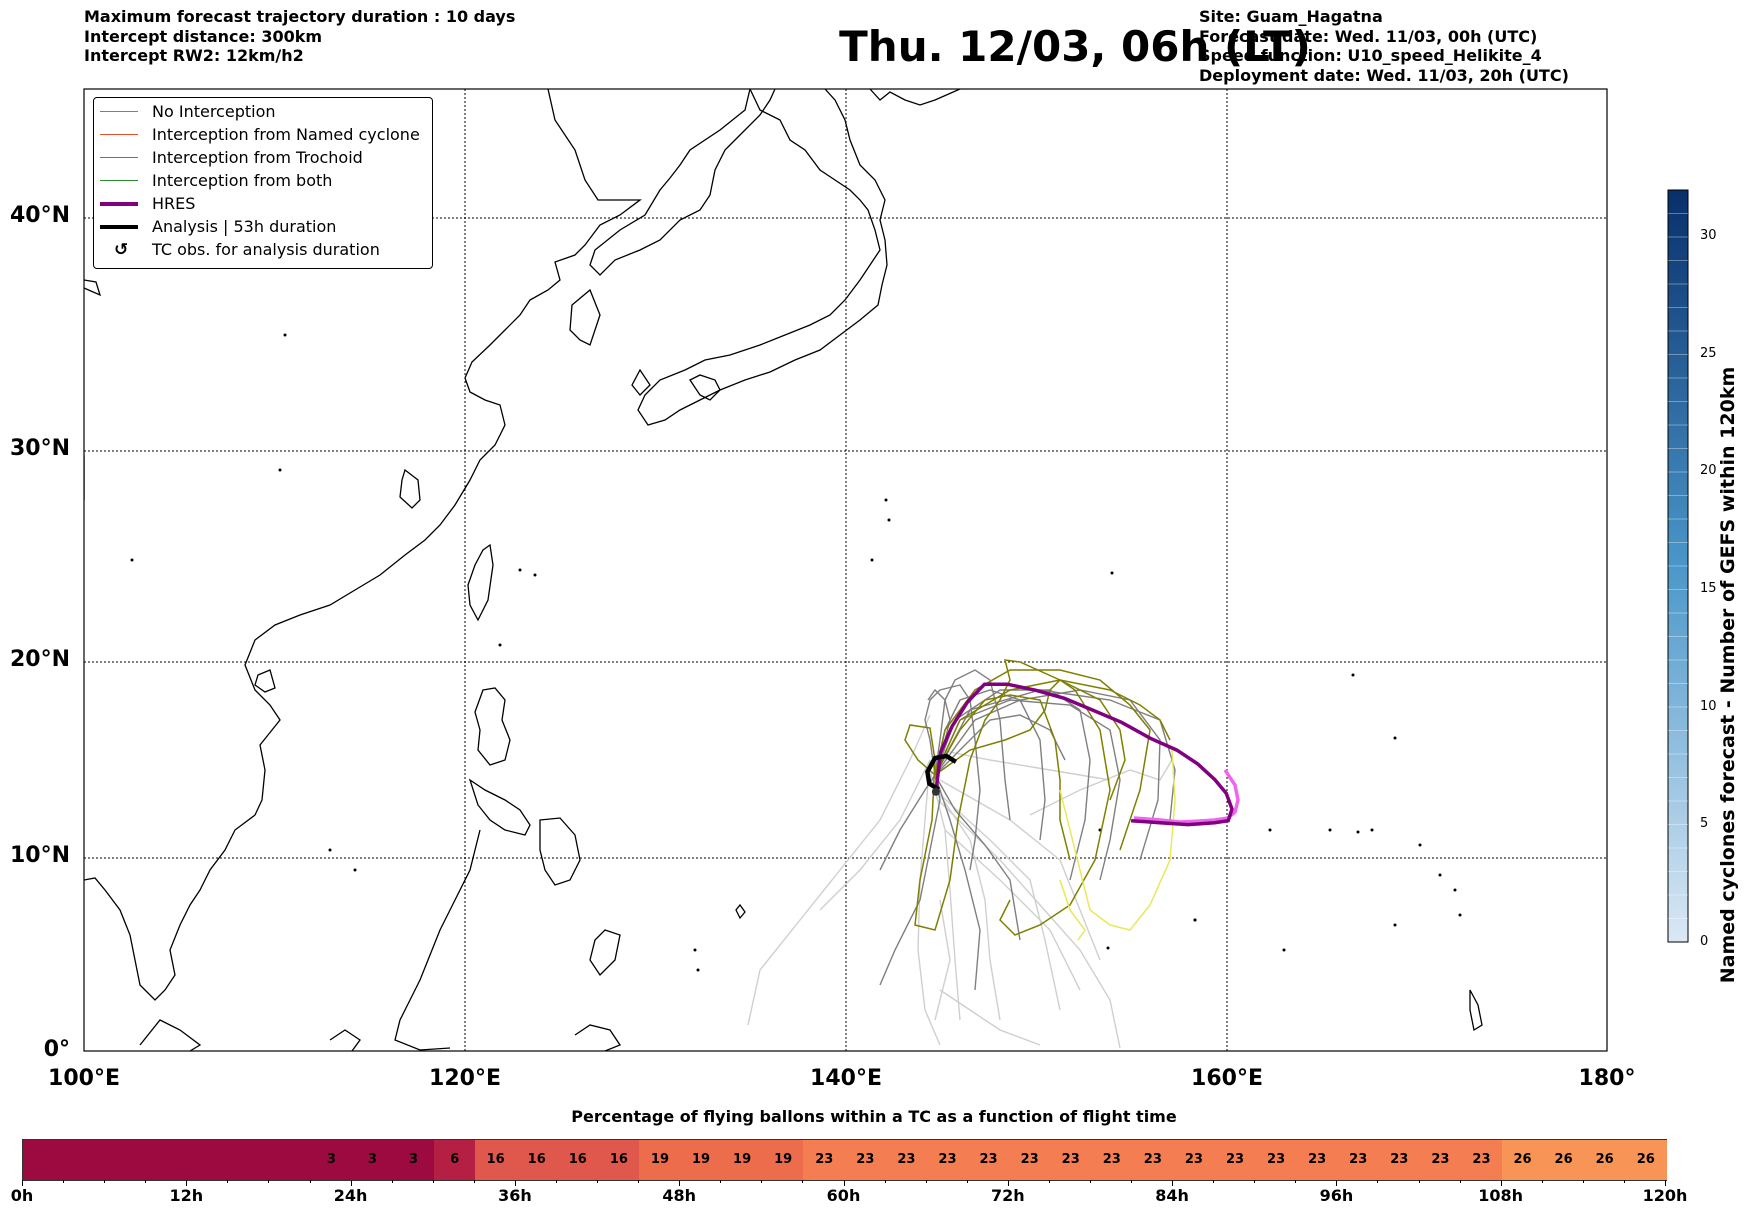 The height and width of the screenshot is (1213, 1748). Describe the element at coordinates (1607, 1078) in the screenshot. I see `lon-label-180: 180°` at that location.